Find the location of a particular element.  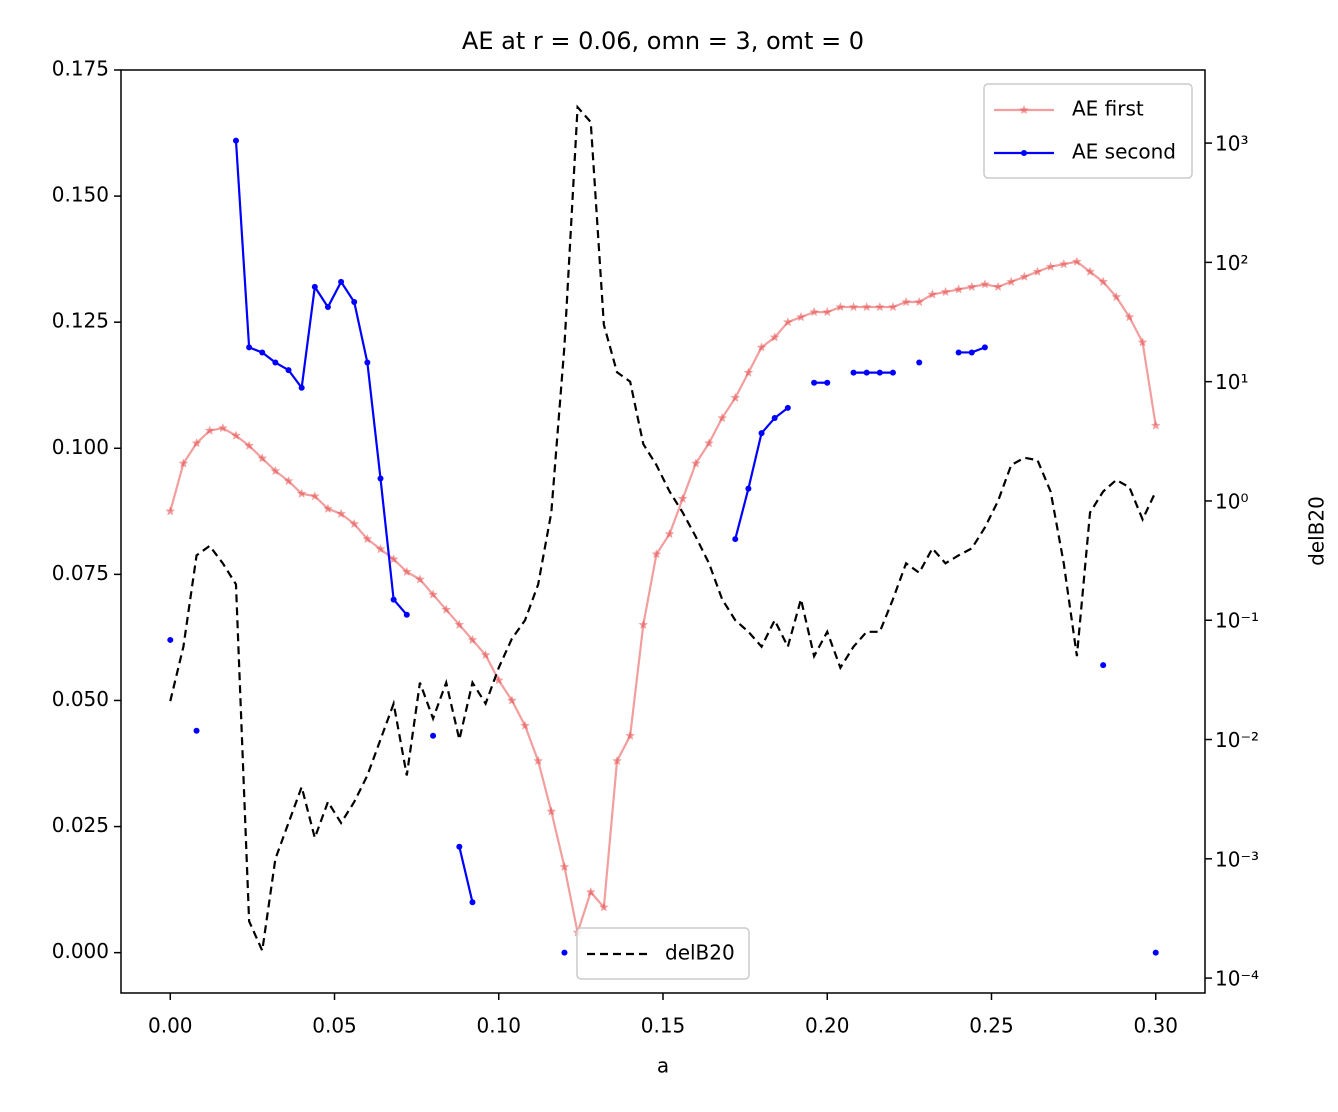

y2-tick-label: 10⁰ is located at coordinates (1231, 501).